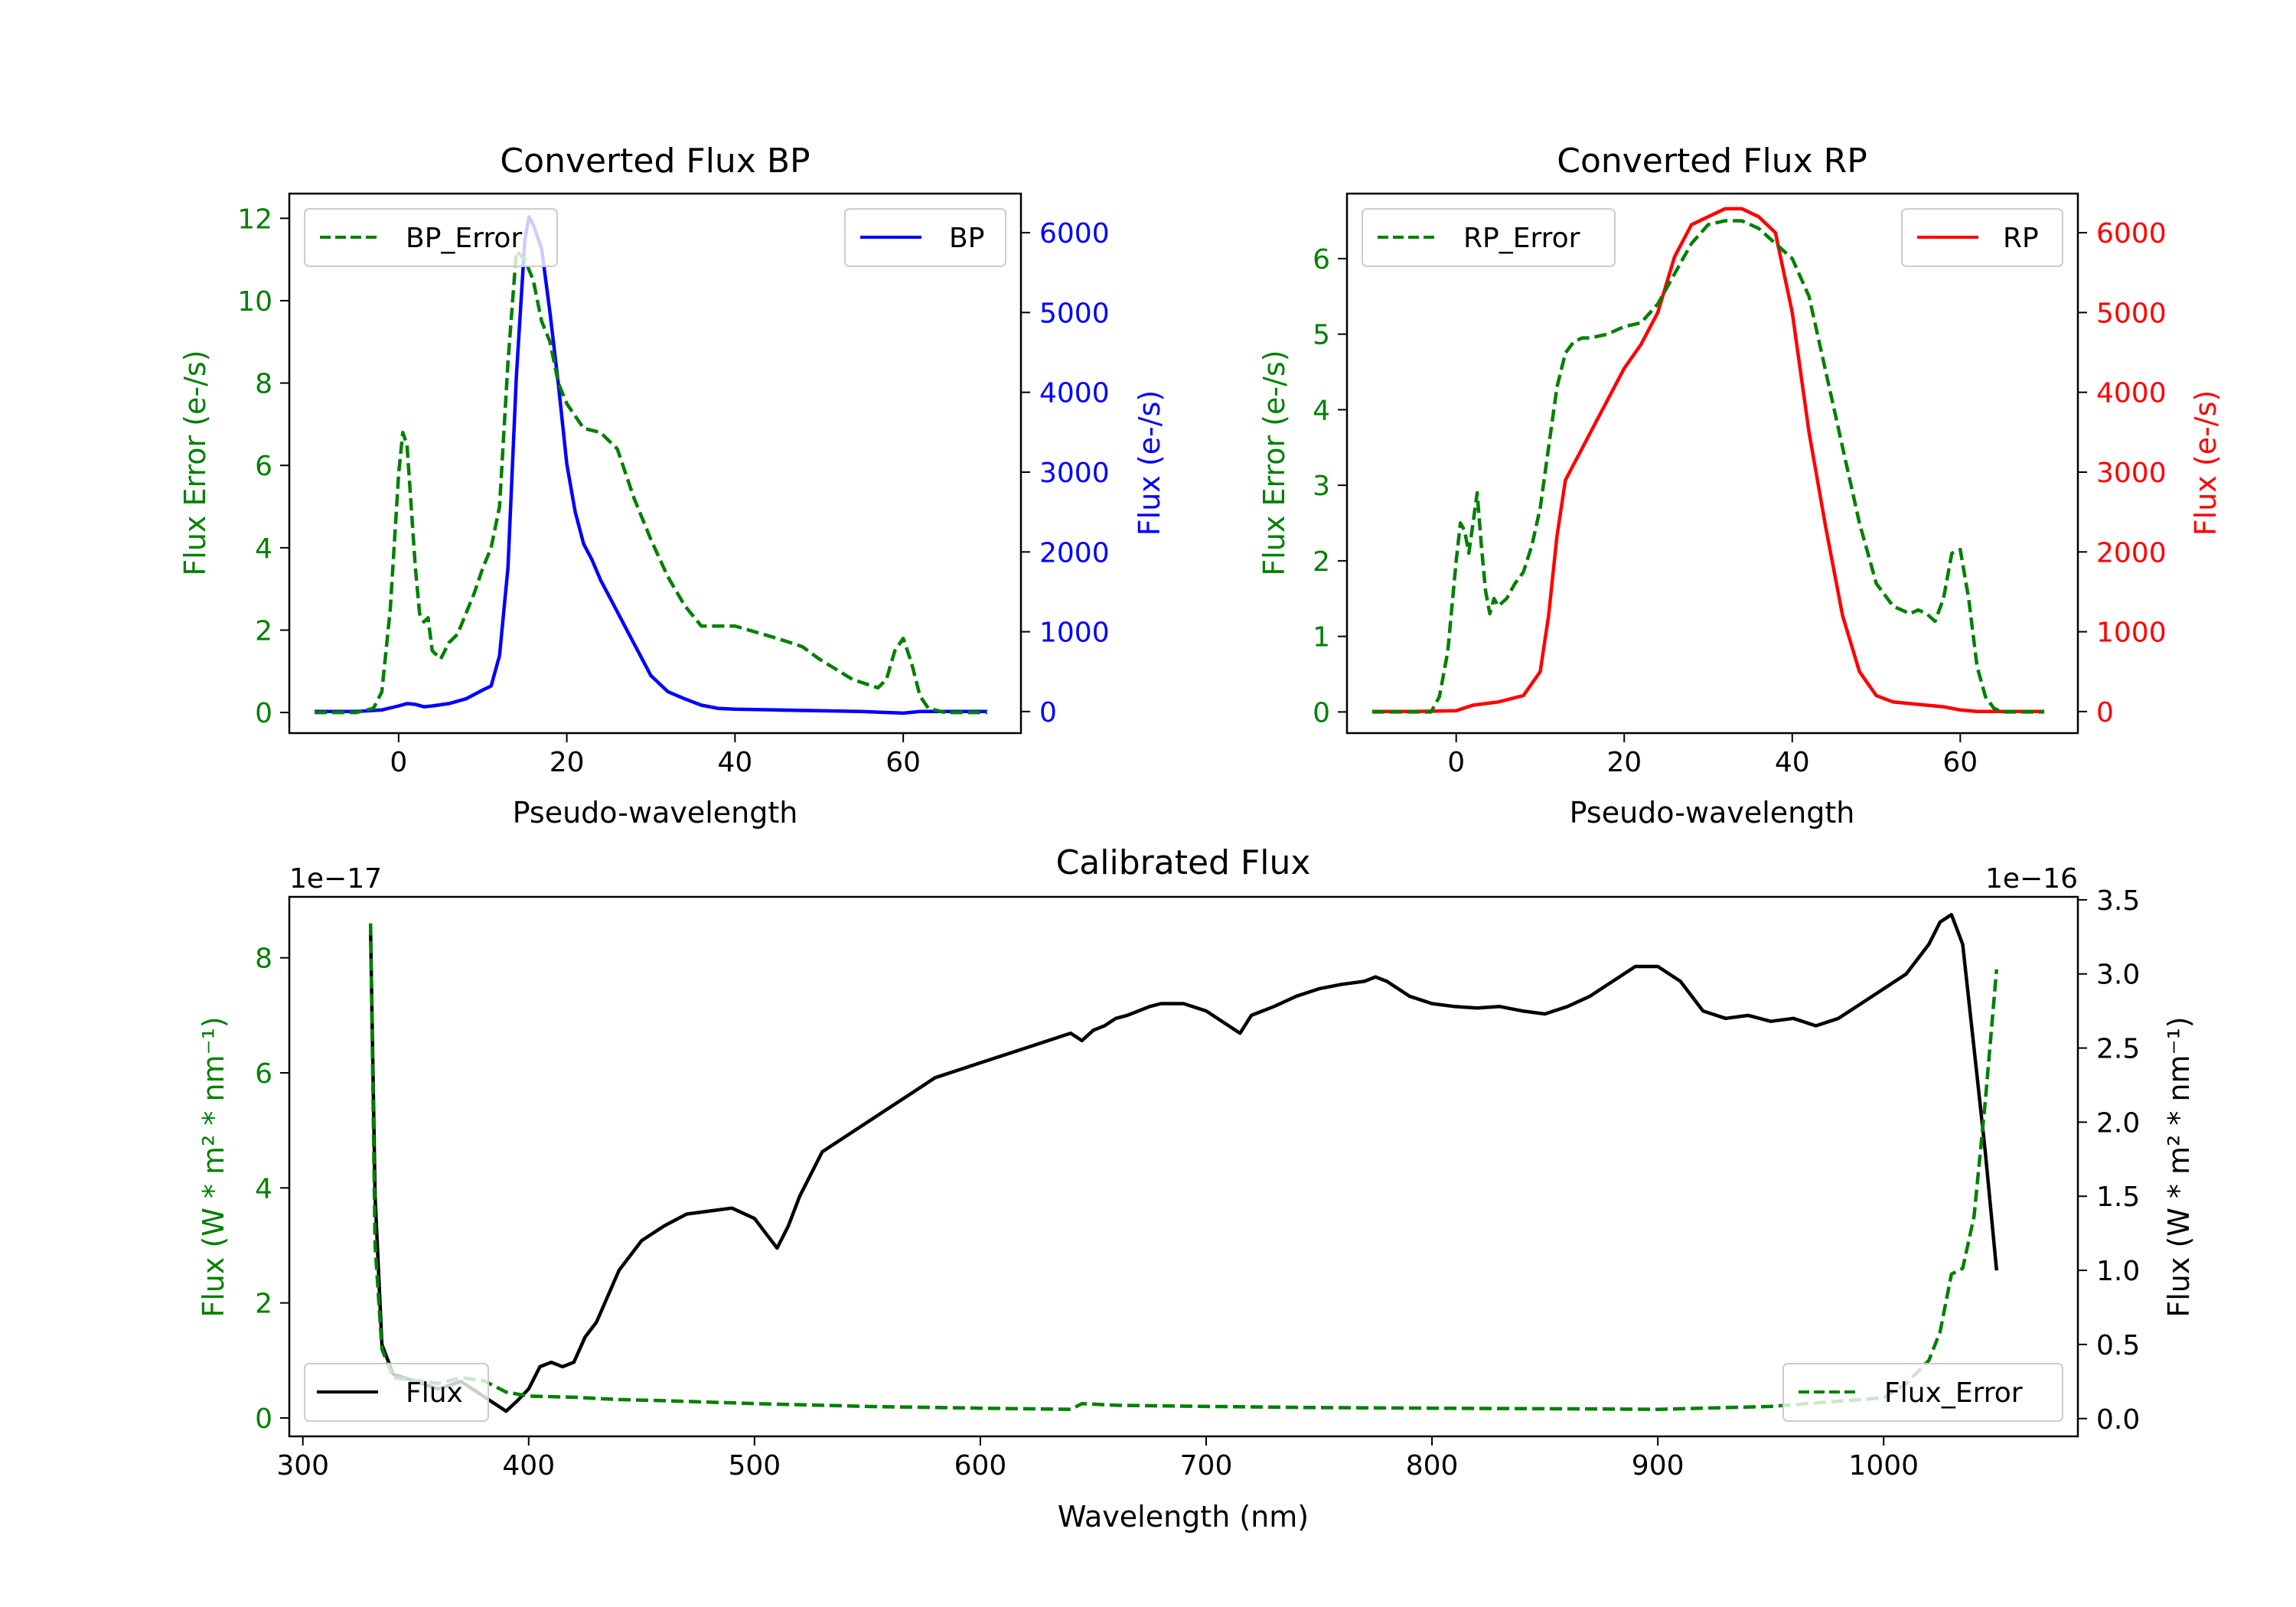  What do you see at coordinates (263, 466) in the screenshot?
I see `bp-ytick-left-label: 6` at bounding box center [263, 466].